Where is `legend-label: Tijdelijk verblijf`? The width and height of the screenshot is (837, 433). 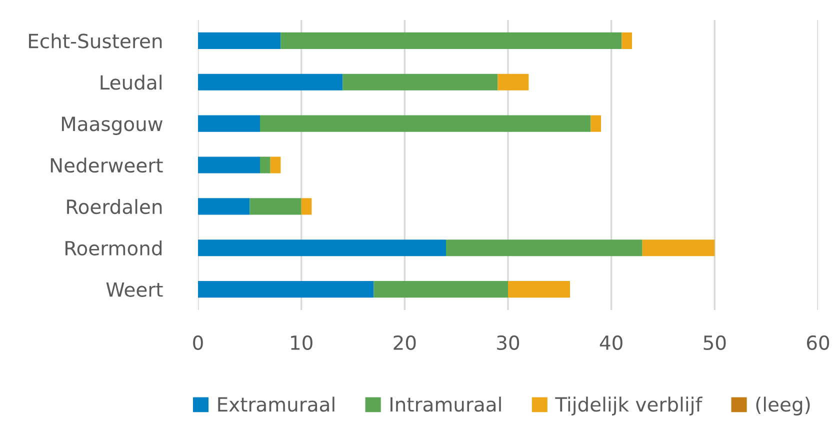 legend-label: Tijdelijk verblijf is located at coordinates (628, 406).